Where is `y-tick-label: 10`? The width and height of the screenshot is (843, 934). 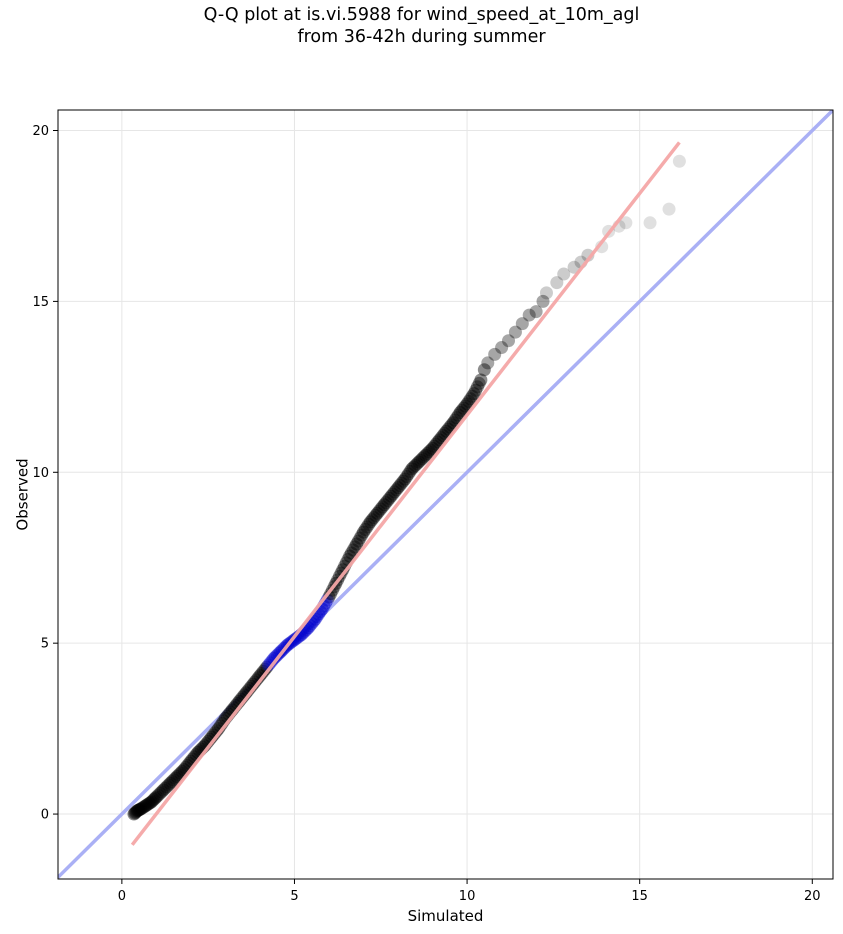
y-tick-label: 10 is located at coordinates (40, 473).